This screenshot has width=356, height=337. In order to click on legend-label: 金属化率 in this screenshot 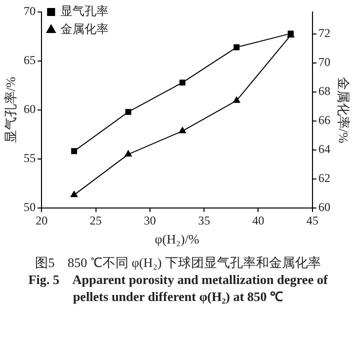, I will do `click(84, 29)`.